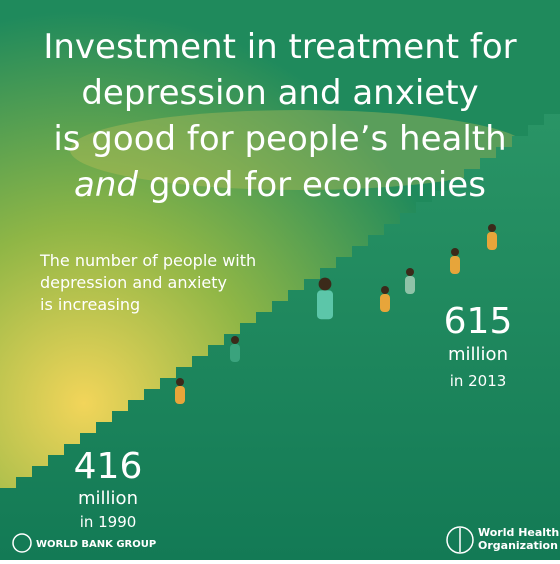  What do you see at coordinates (96, 544) in the screenshot?
I see `logo-text: WORLD BANK GROUP` at bounding box center [96, 544].